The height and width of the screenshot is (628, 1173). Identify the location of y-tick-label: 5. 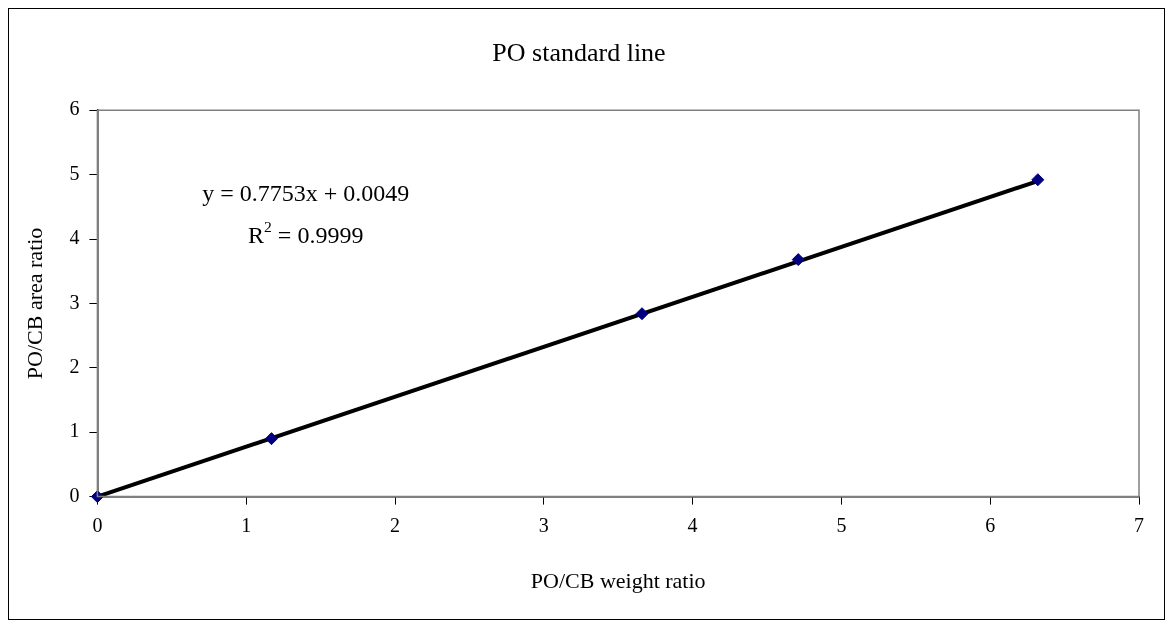
(74, 172).